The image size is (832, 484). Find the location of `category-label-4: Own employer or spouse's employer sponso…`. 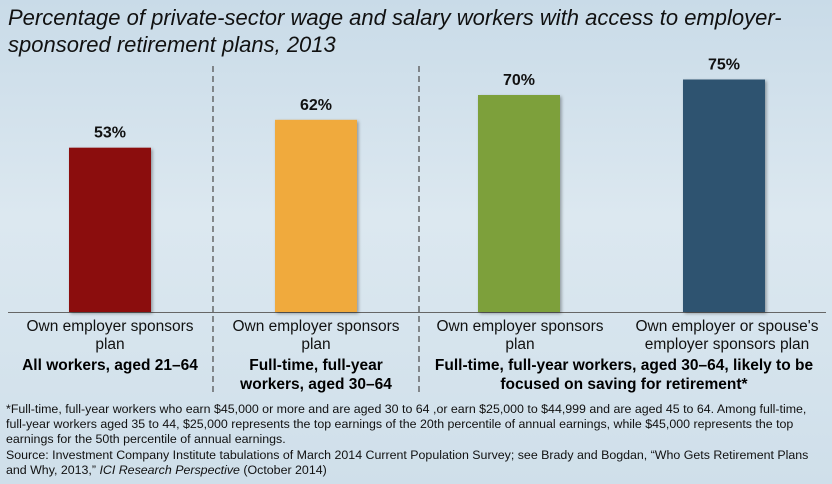

category-label-4: Own employer or spouse's employer sponso… is located at coordinates (727, 335).